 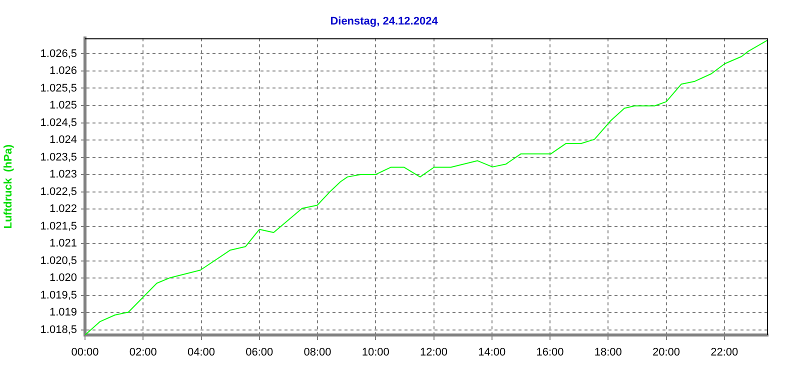 What do you see at coordinates (608, 352) in the screenshot?
I see `x-tick-label: 18:00` at bounding box center [608, 352].